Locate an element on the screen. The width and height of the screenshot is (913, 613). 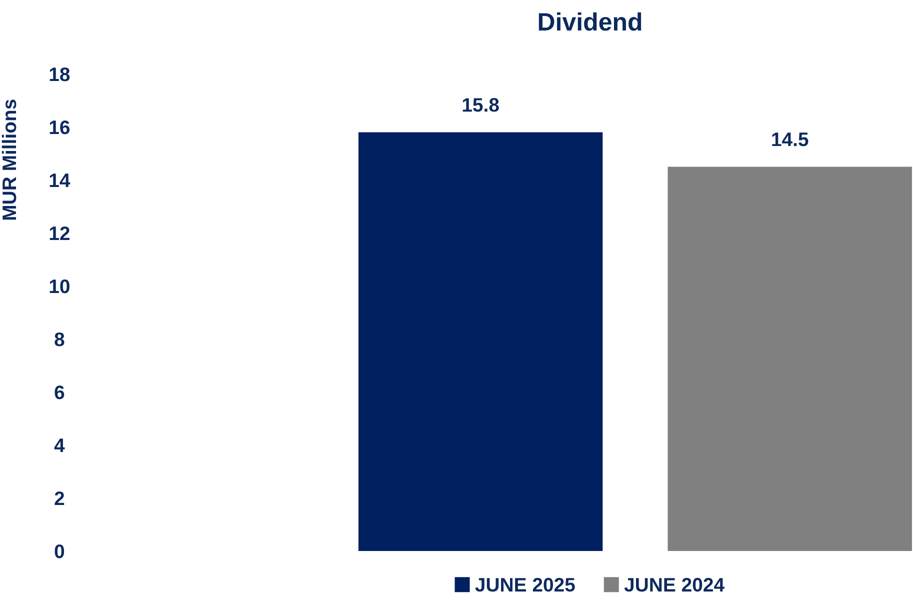
y-tick-label: 6 is located at coordinates (59, 392).